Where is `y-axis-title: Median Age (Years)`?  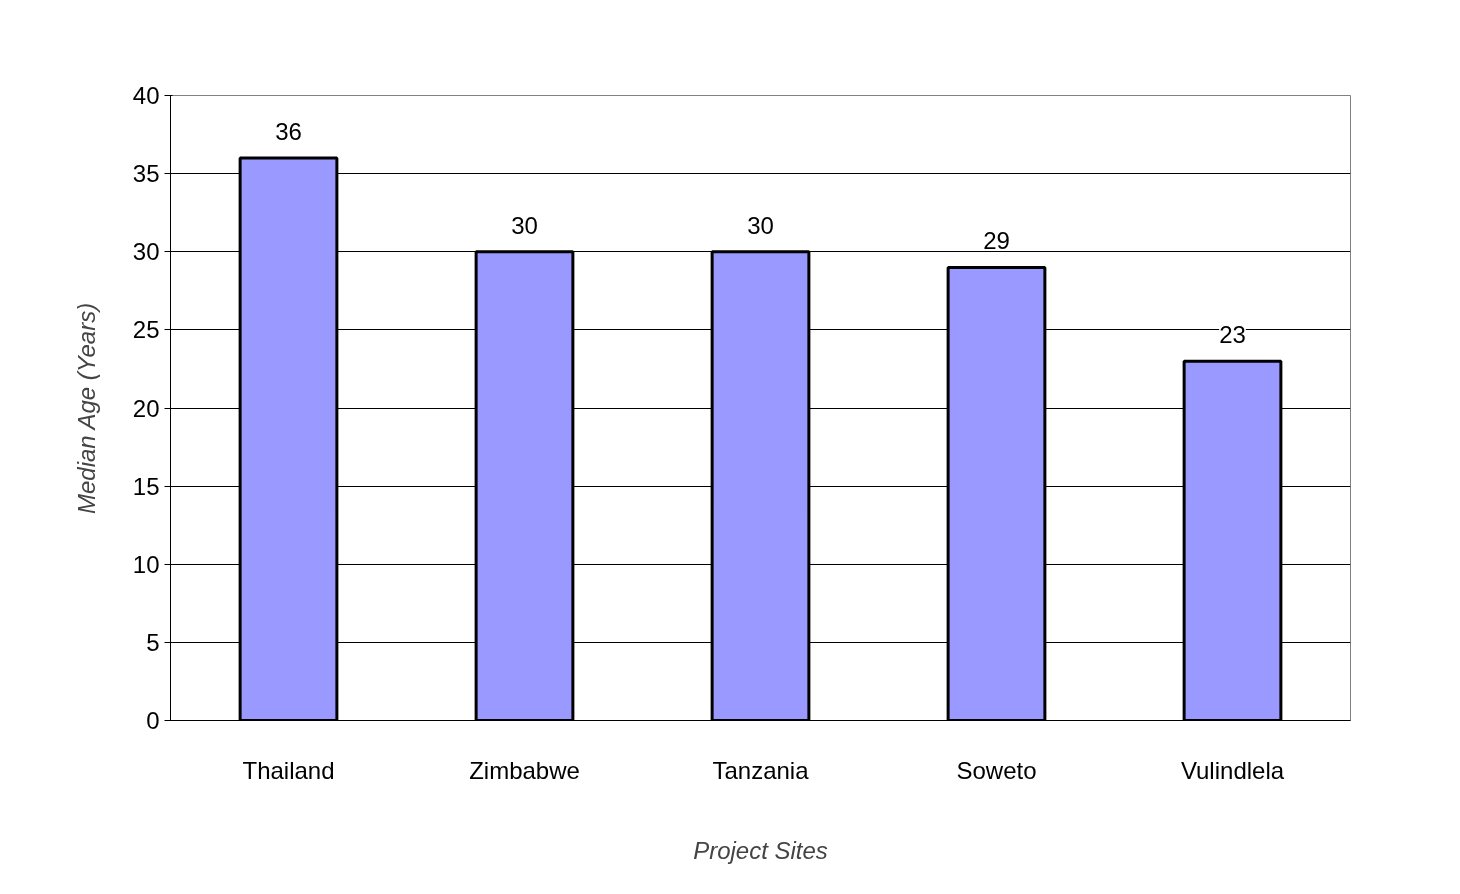
y-axis-title: Median Age (Years) is located at coordinates (86, 408).